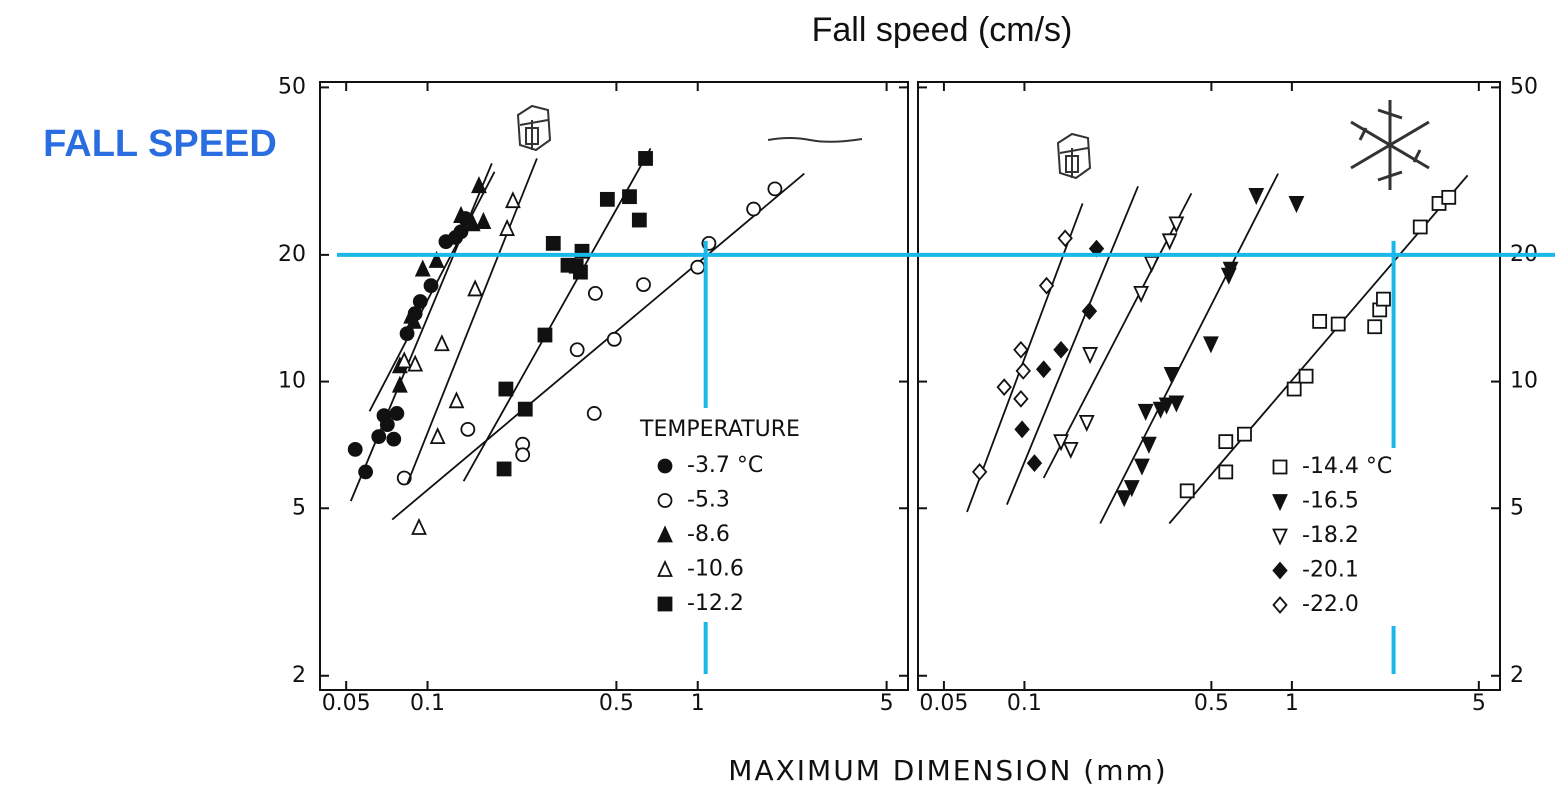 The width and height of the screenshot is (1555, 791). I want to click on y-tick-label: 20, so click(292, 254).